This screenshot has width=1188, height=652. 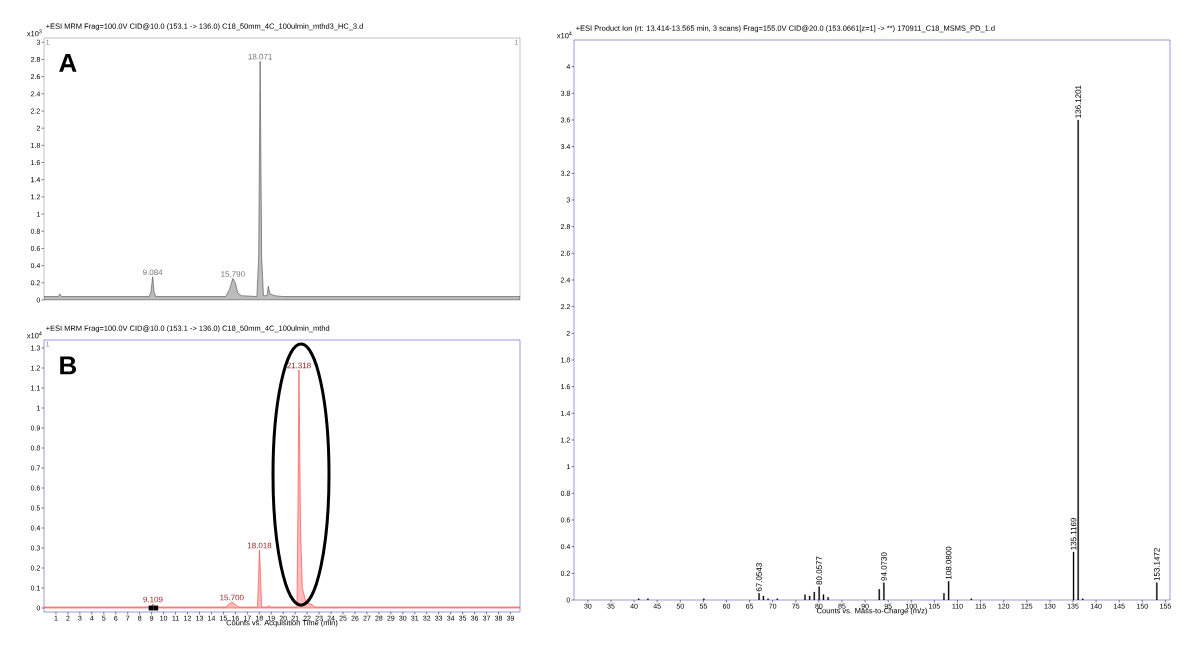 I want to click on annotation: B, so click(x=68, y=365).